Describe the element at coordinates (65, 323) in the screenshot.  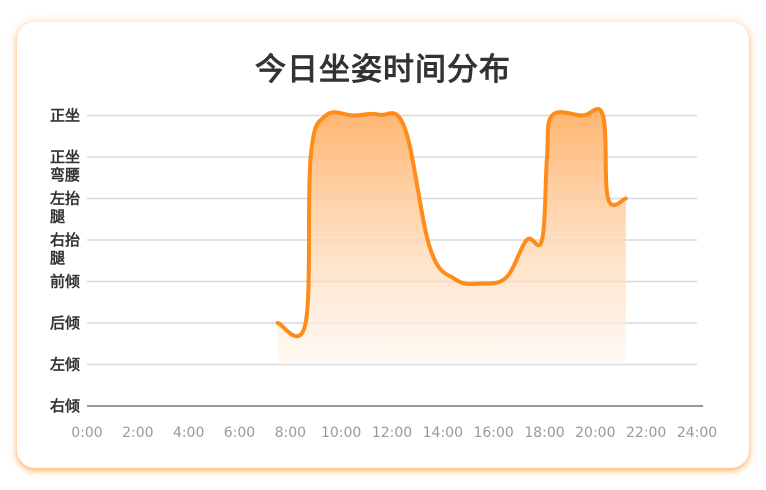
I see `y-tick-label: 后倾` at that location.